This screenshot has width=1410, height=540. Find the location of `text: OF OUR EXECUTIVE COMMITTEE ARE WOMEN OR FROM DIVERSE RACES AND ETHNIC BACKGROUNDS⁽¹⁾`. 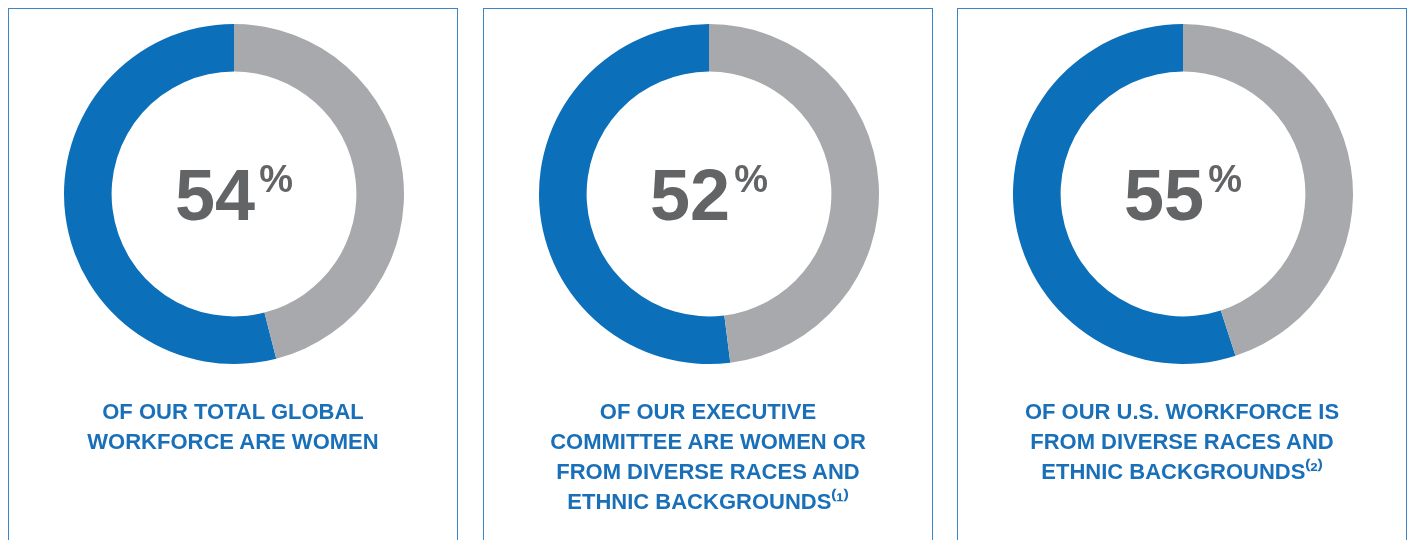

text: OF OUR EXECUTIVE COMMITTEE ARE WOMEN OR FROM DIVERSE RACES AND ETHNIC BACKGROUNDS⁽¹⁾ is located at coordinates (708, 457).